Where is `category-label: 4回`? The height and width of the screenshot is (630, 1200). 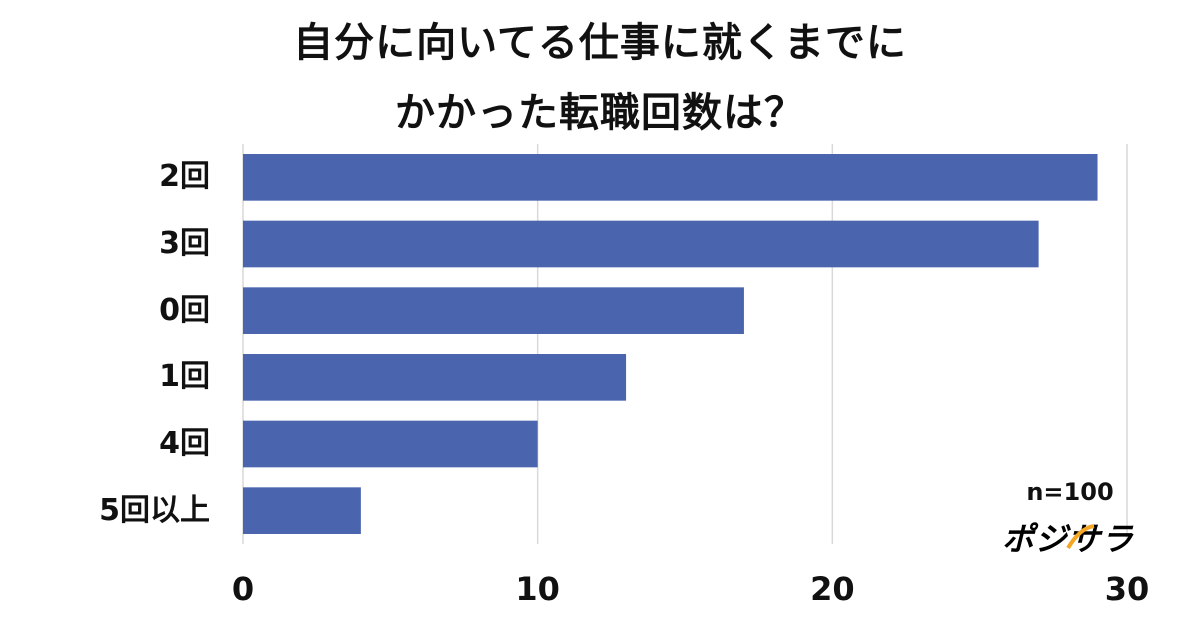
category-label: 4回 is located at coordinates (184, 443).